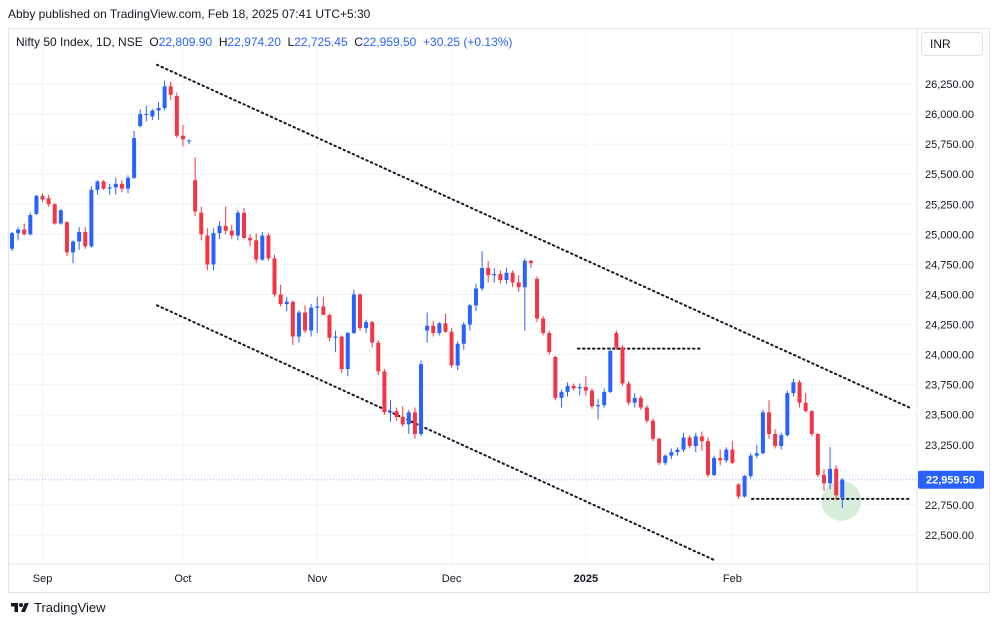 The image size is (998, 627). I want to click on x-tick-label: Nov, so click(317, 579).